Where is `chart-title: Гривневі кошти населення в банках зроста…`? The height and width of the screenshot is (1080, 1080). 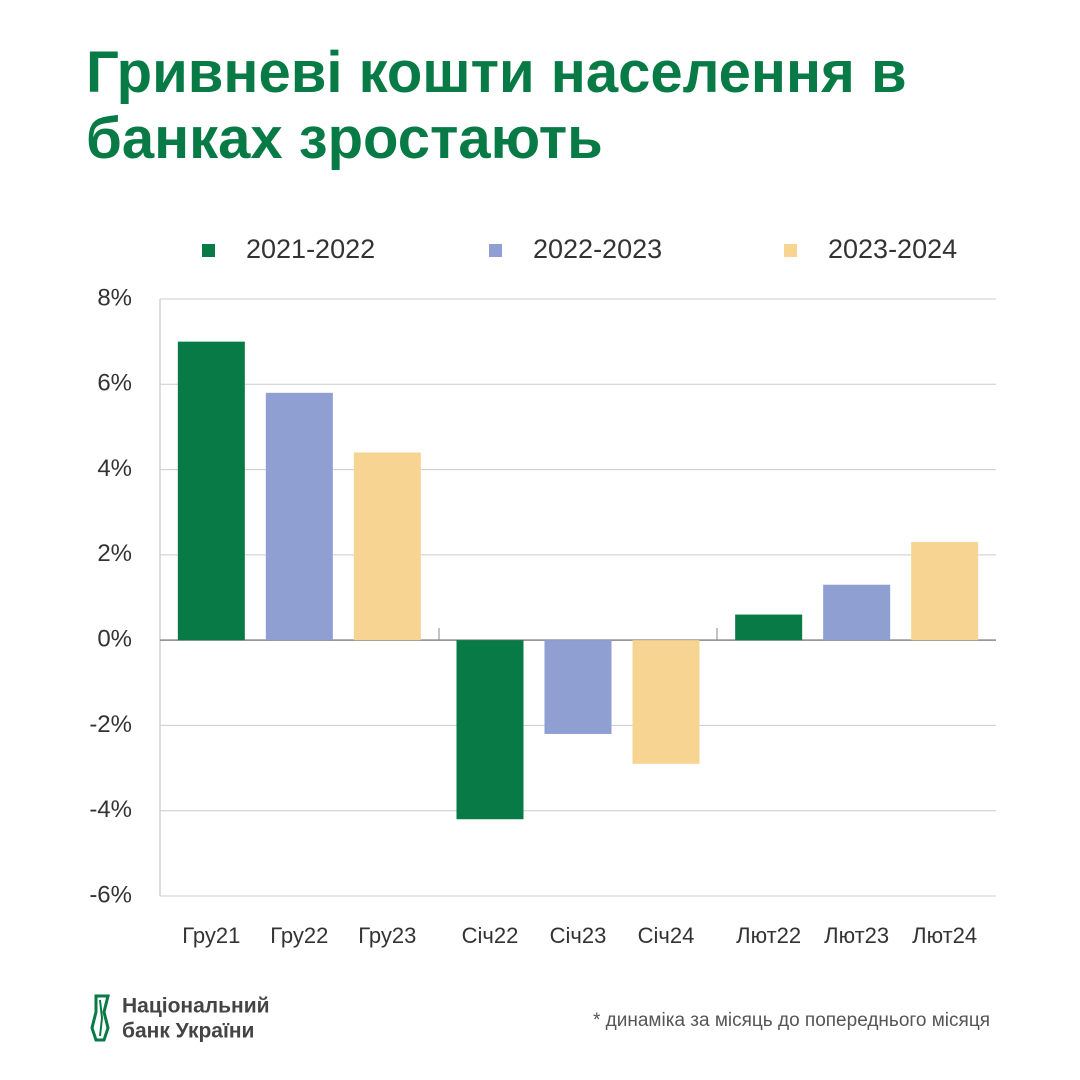
chart-title: Гривневі кошти населення в банках зроста… is located at coordinates (496, 105).